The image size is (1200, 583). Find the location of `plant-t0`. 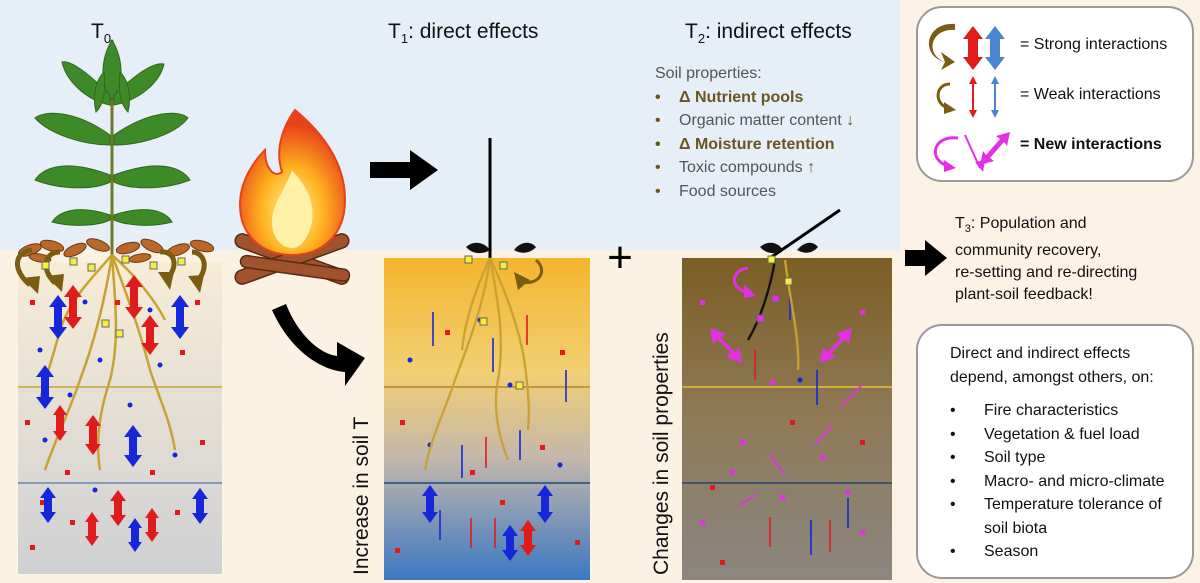

plant-t0 is located at coordinates (112, 147).